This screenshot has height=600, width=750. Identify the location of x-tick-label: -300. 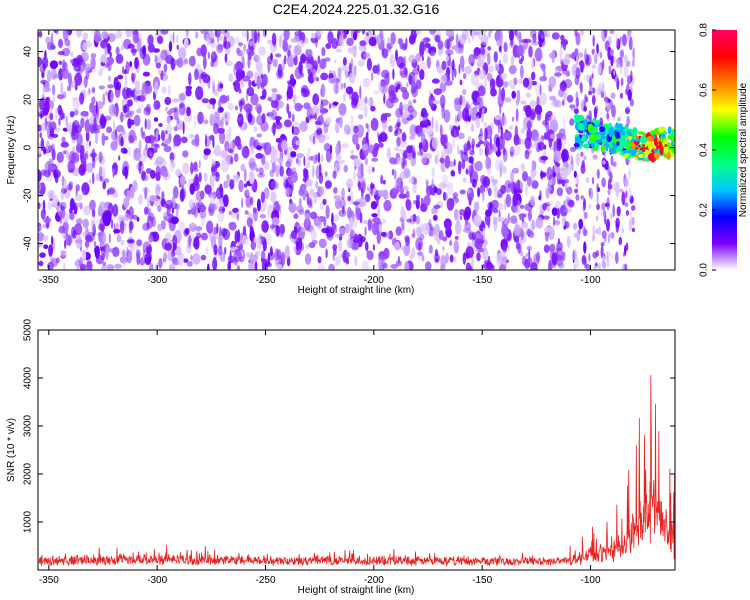
(157, 580).